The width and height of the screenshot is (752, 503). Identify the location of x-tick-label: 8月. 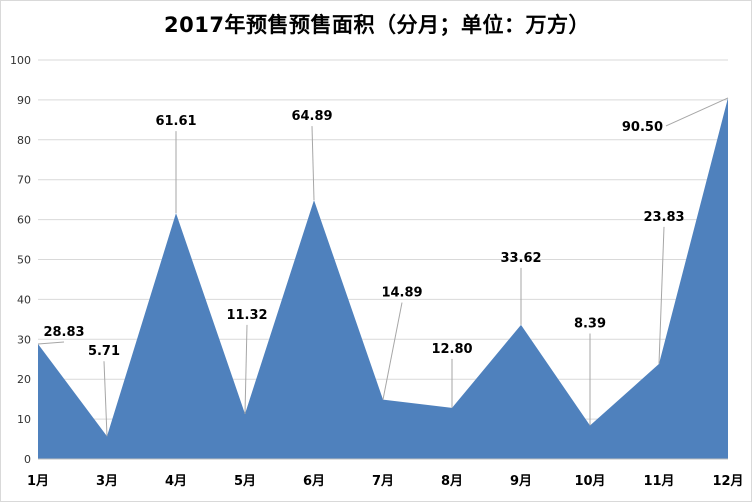
(452, 481).